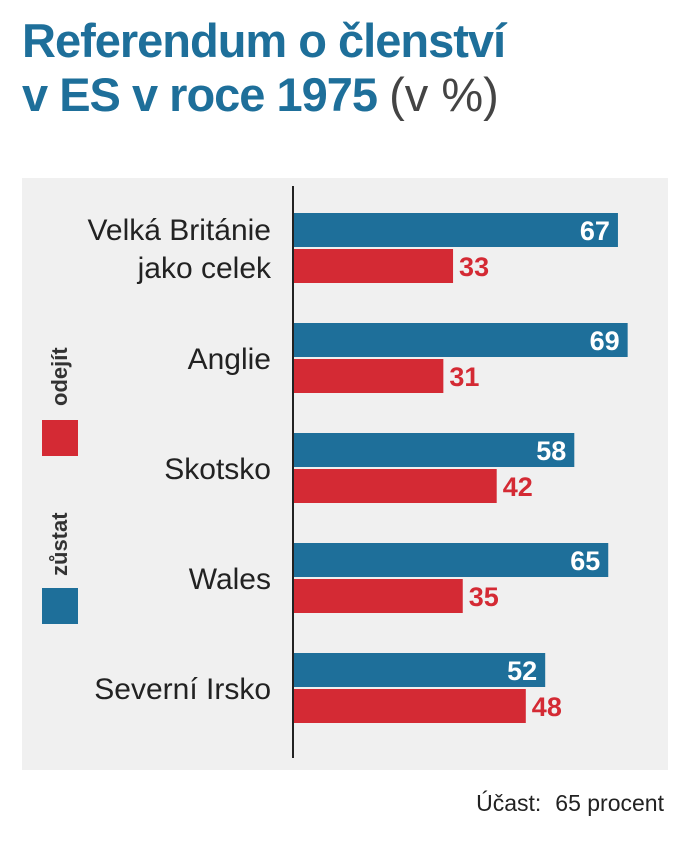  I want to click on bar-stay-skotsko, so click(434, 450).